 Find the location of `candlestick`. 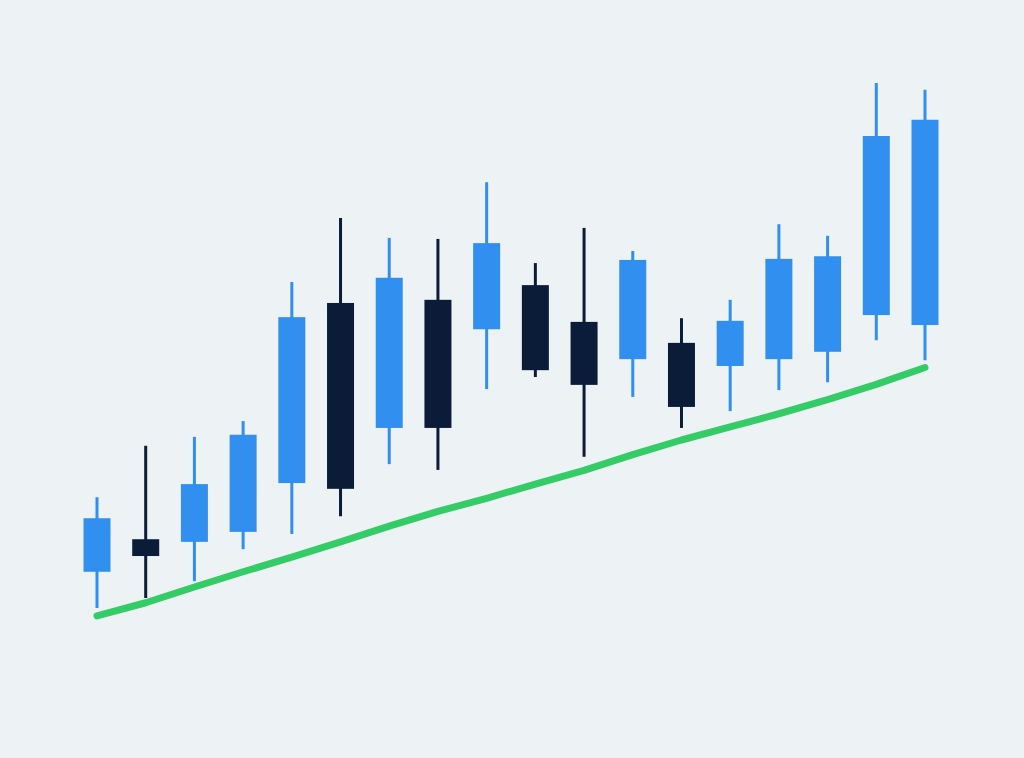

candlestick is located at coordinates (146, 521).